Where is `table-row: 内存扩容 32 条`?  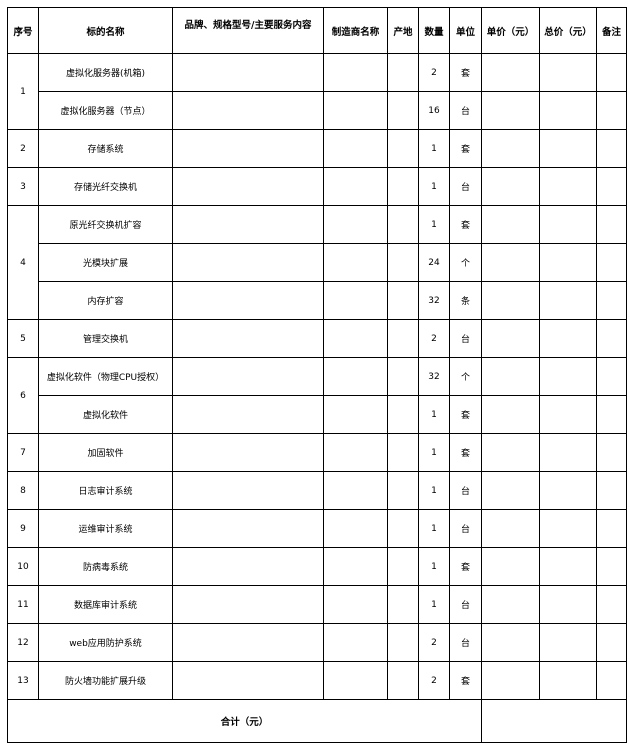 table-row: 内存扩容 32 条 is located at coordinates (317, 300).